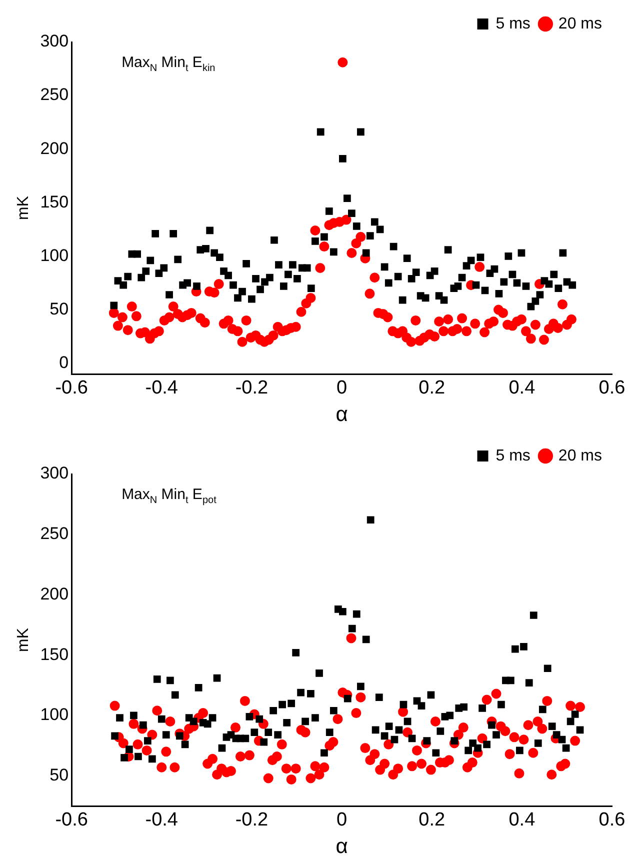 The width and height of the screenshot is (636, 864). What do you see at coordinates (169, 64) in the screenshot?
I see `text: Max$_{N}$ Min$_{t}$ E$_{kin}$` at bounding box center [169, 64].